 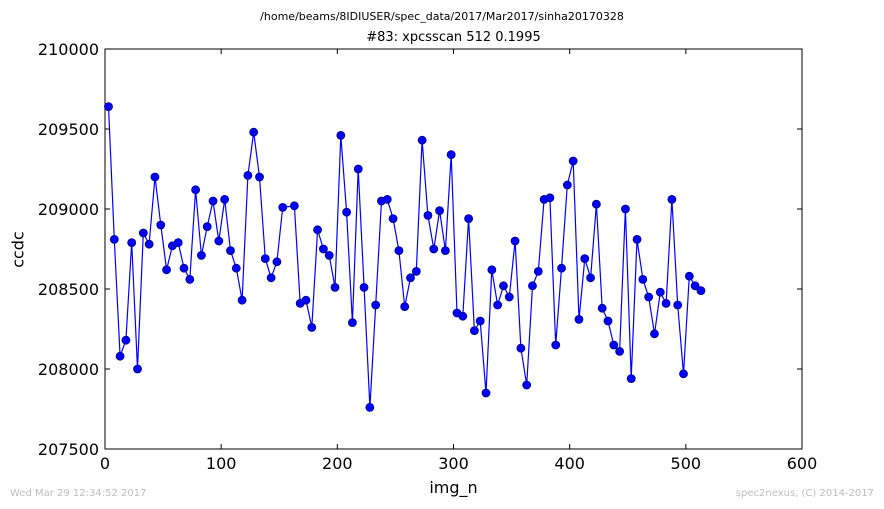 What do you see at coordinates (68, 449) in the screenshot?
I see `y-tick-label: 207500` at bounding box center [68, 449].